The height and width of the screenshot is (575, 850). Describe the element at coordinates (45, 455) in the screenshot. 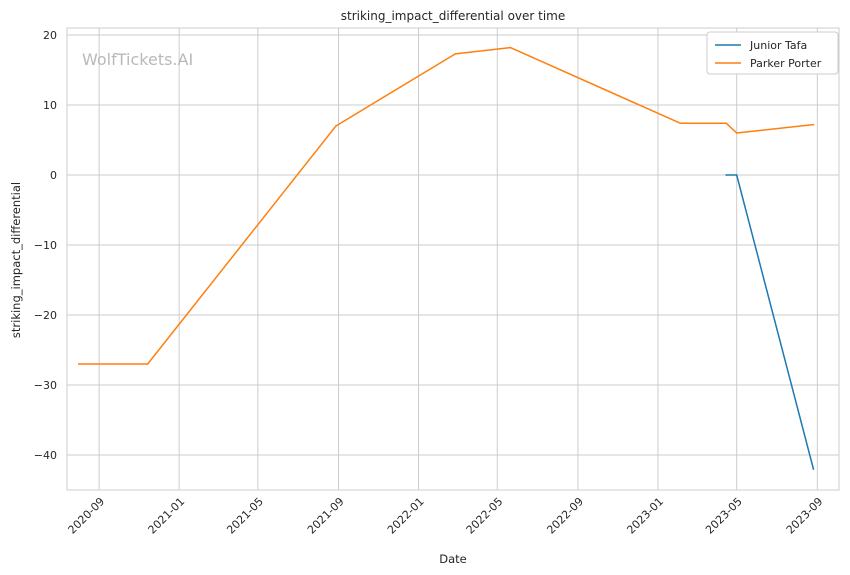

I see `y-tick-label: −40` at that location.